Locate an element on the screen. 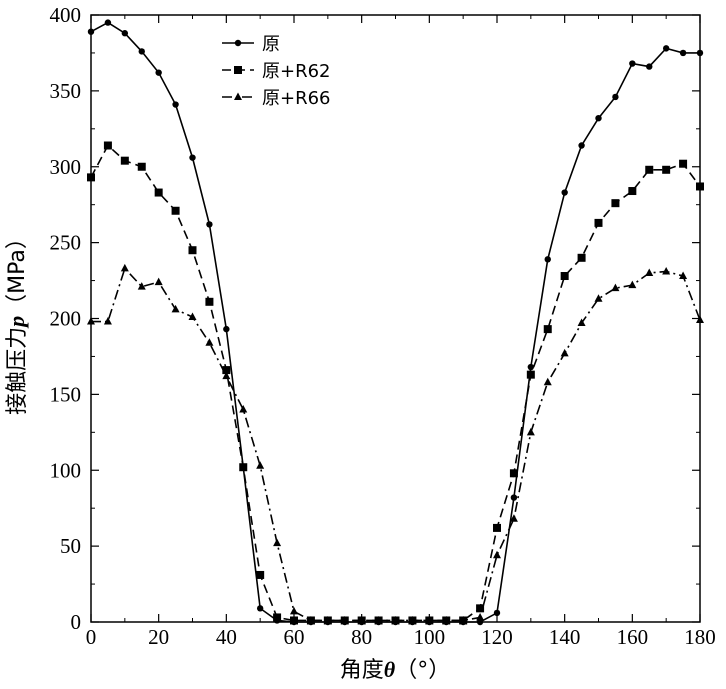  y-axis-title-symbol: p is located at coordinates (16, 322).